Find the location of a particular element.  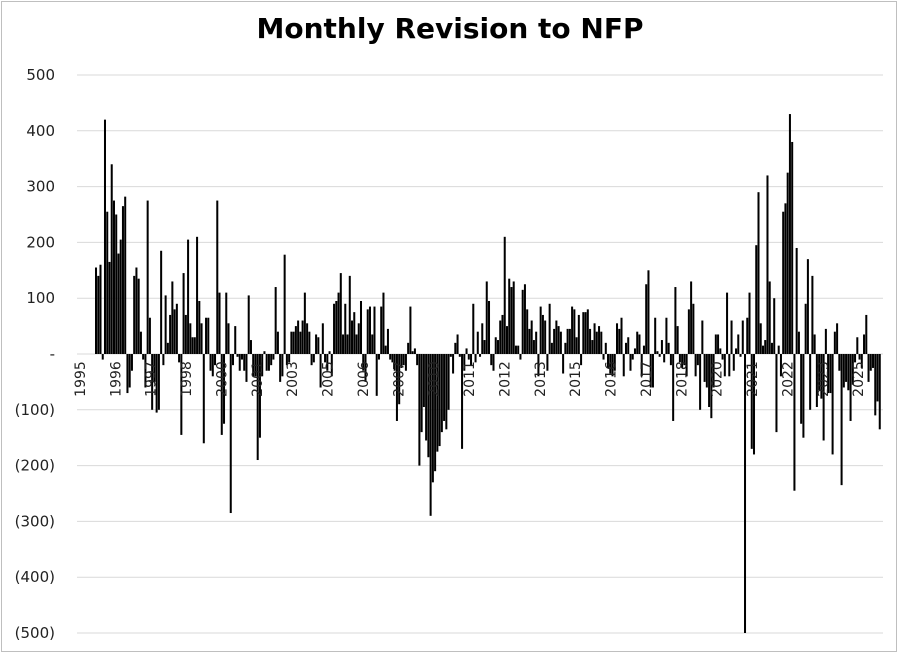

x-tick-label: 2010 is located at coordinates (435, 379).